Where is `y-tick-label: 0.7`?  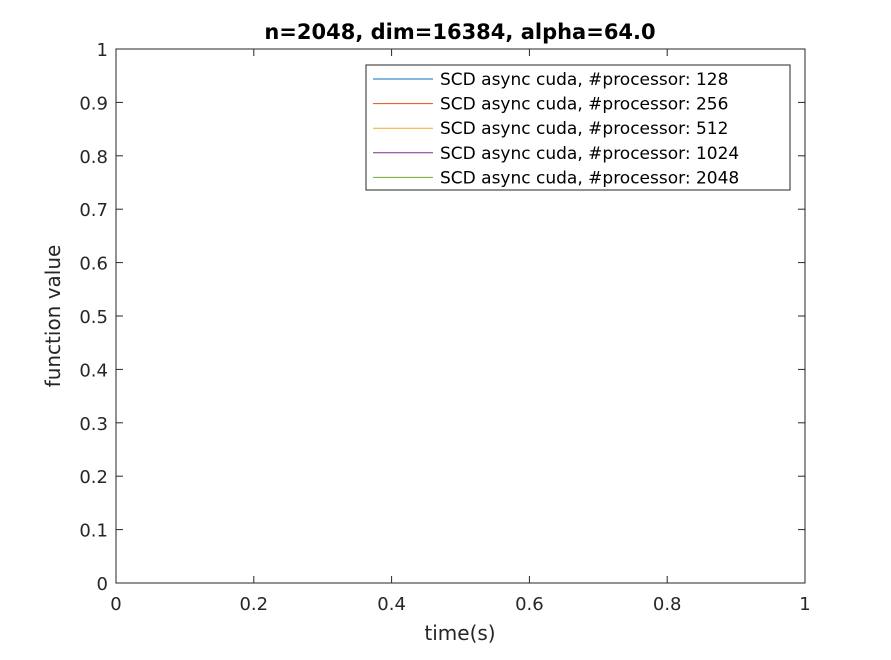 y-tick-label: 0.7 is located at coordinates (93, 210).